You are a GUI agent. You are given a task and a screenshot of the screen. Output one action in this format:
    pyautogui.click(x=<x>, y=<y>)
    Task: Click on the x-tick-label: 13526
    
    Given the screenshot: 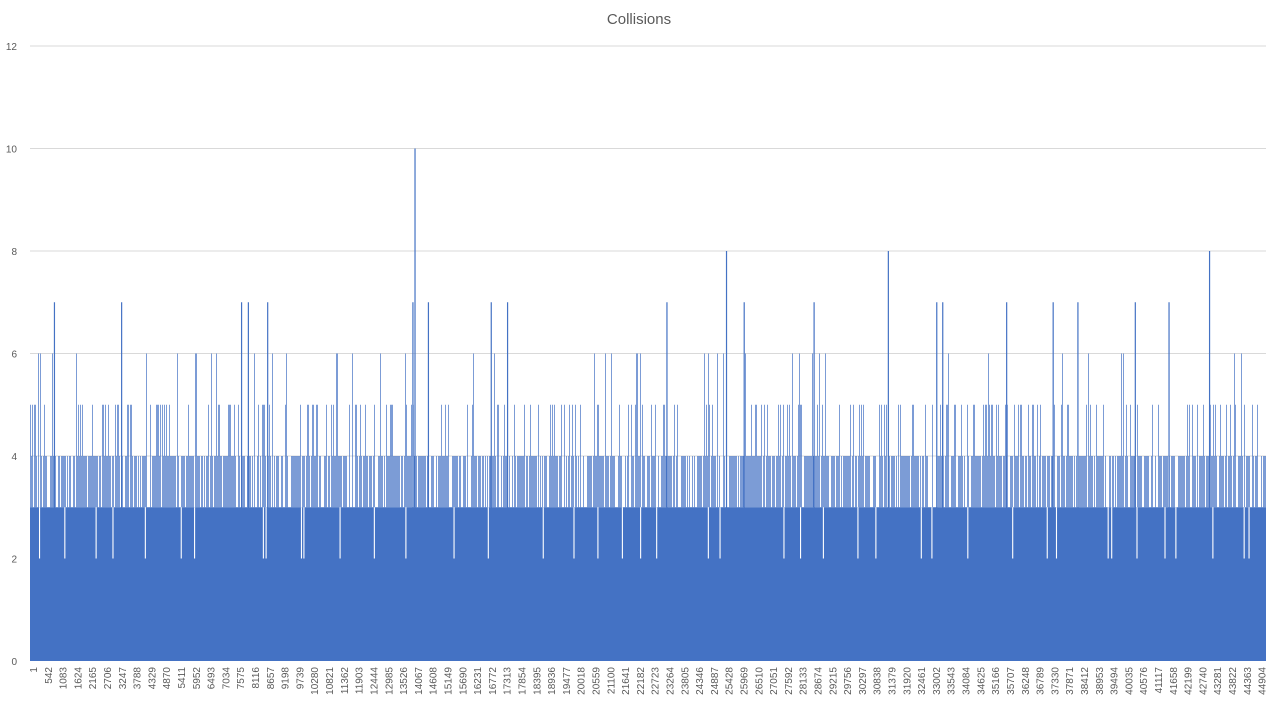 What is the action you would take?
    pyautogui.click(x=404, y=681)
    